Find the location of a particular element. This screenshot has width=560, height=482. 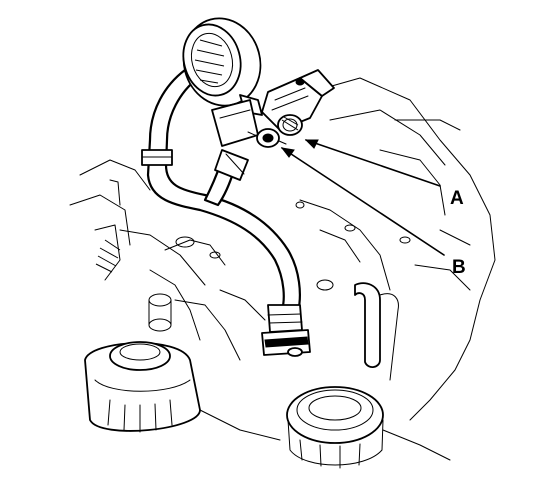

sensor-unit is located at coordinates (298, 102).